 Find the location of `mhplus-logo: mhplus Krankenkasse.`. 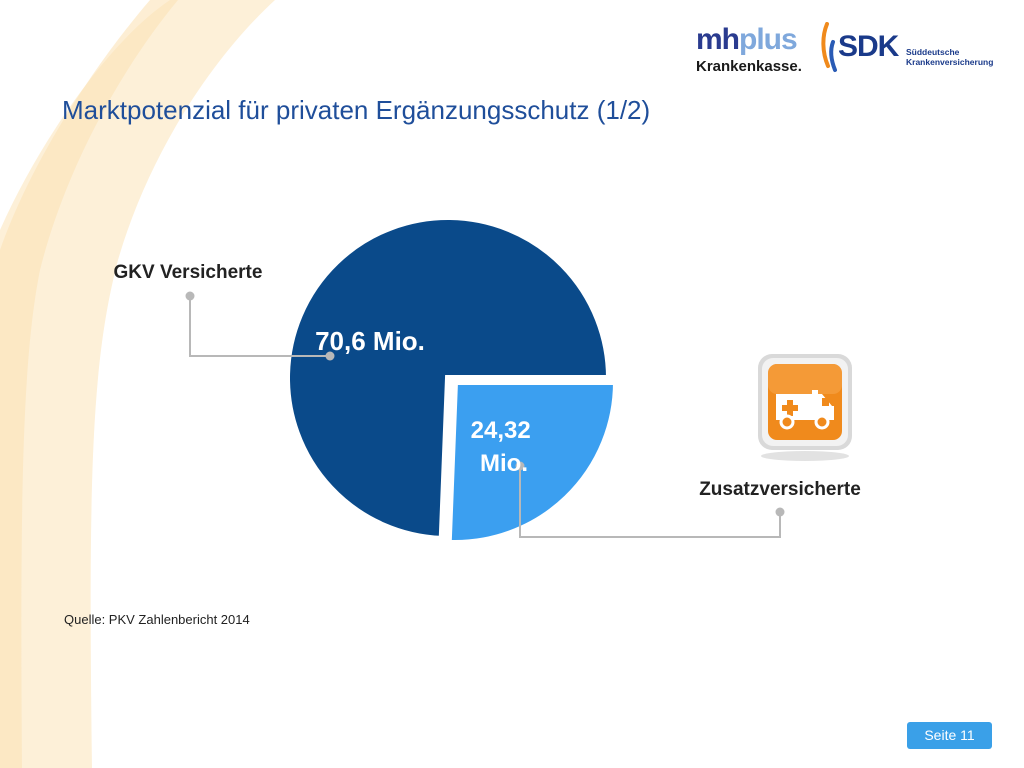

mhplus-logo: mhplus Krankenkasse. is located at coordinates (752, 50).